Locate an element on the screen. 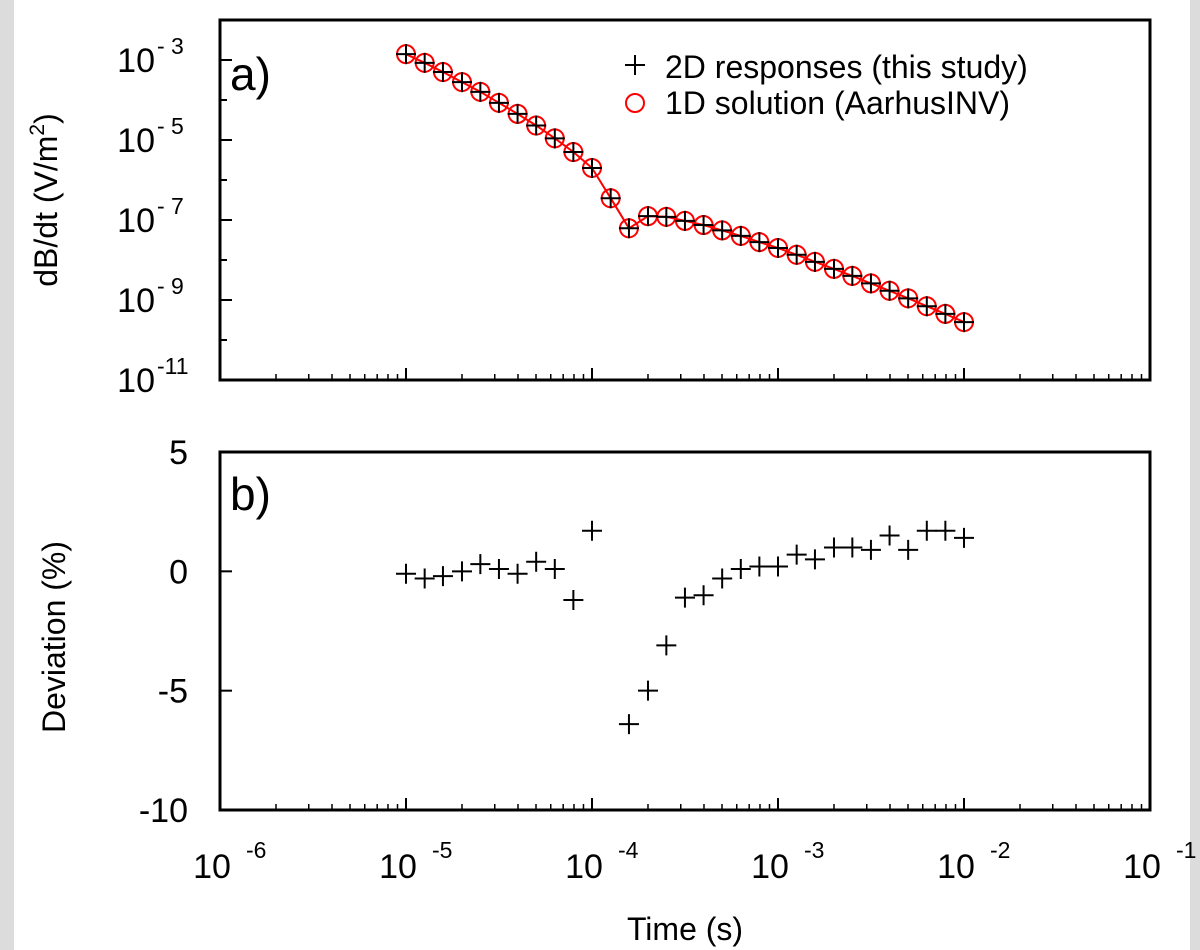  x-axis-label: Time (s) is located at coordinates (685, 929).